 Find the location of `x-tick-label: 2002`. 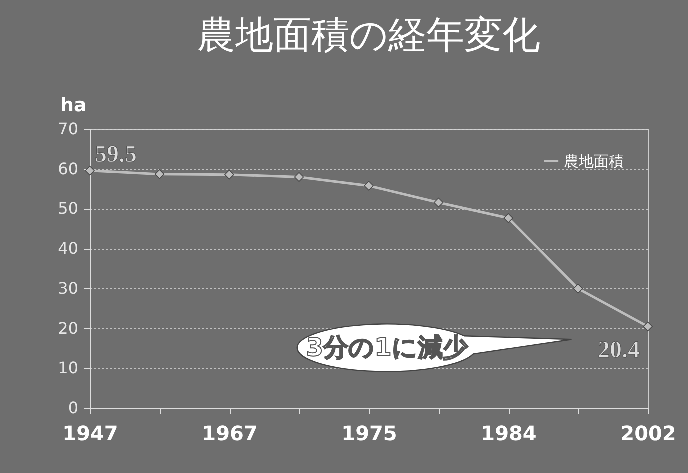

x-tick-label: 2002 is located at coordinates (648, 434).